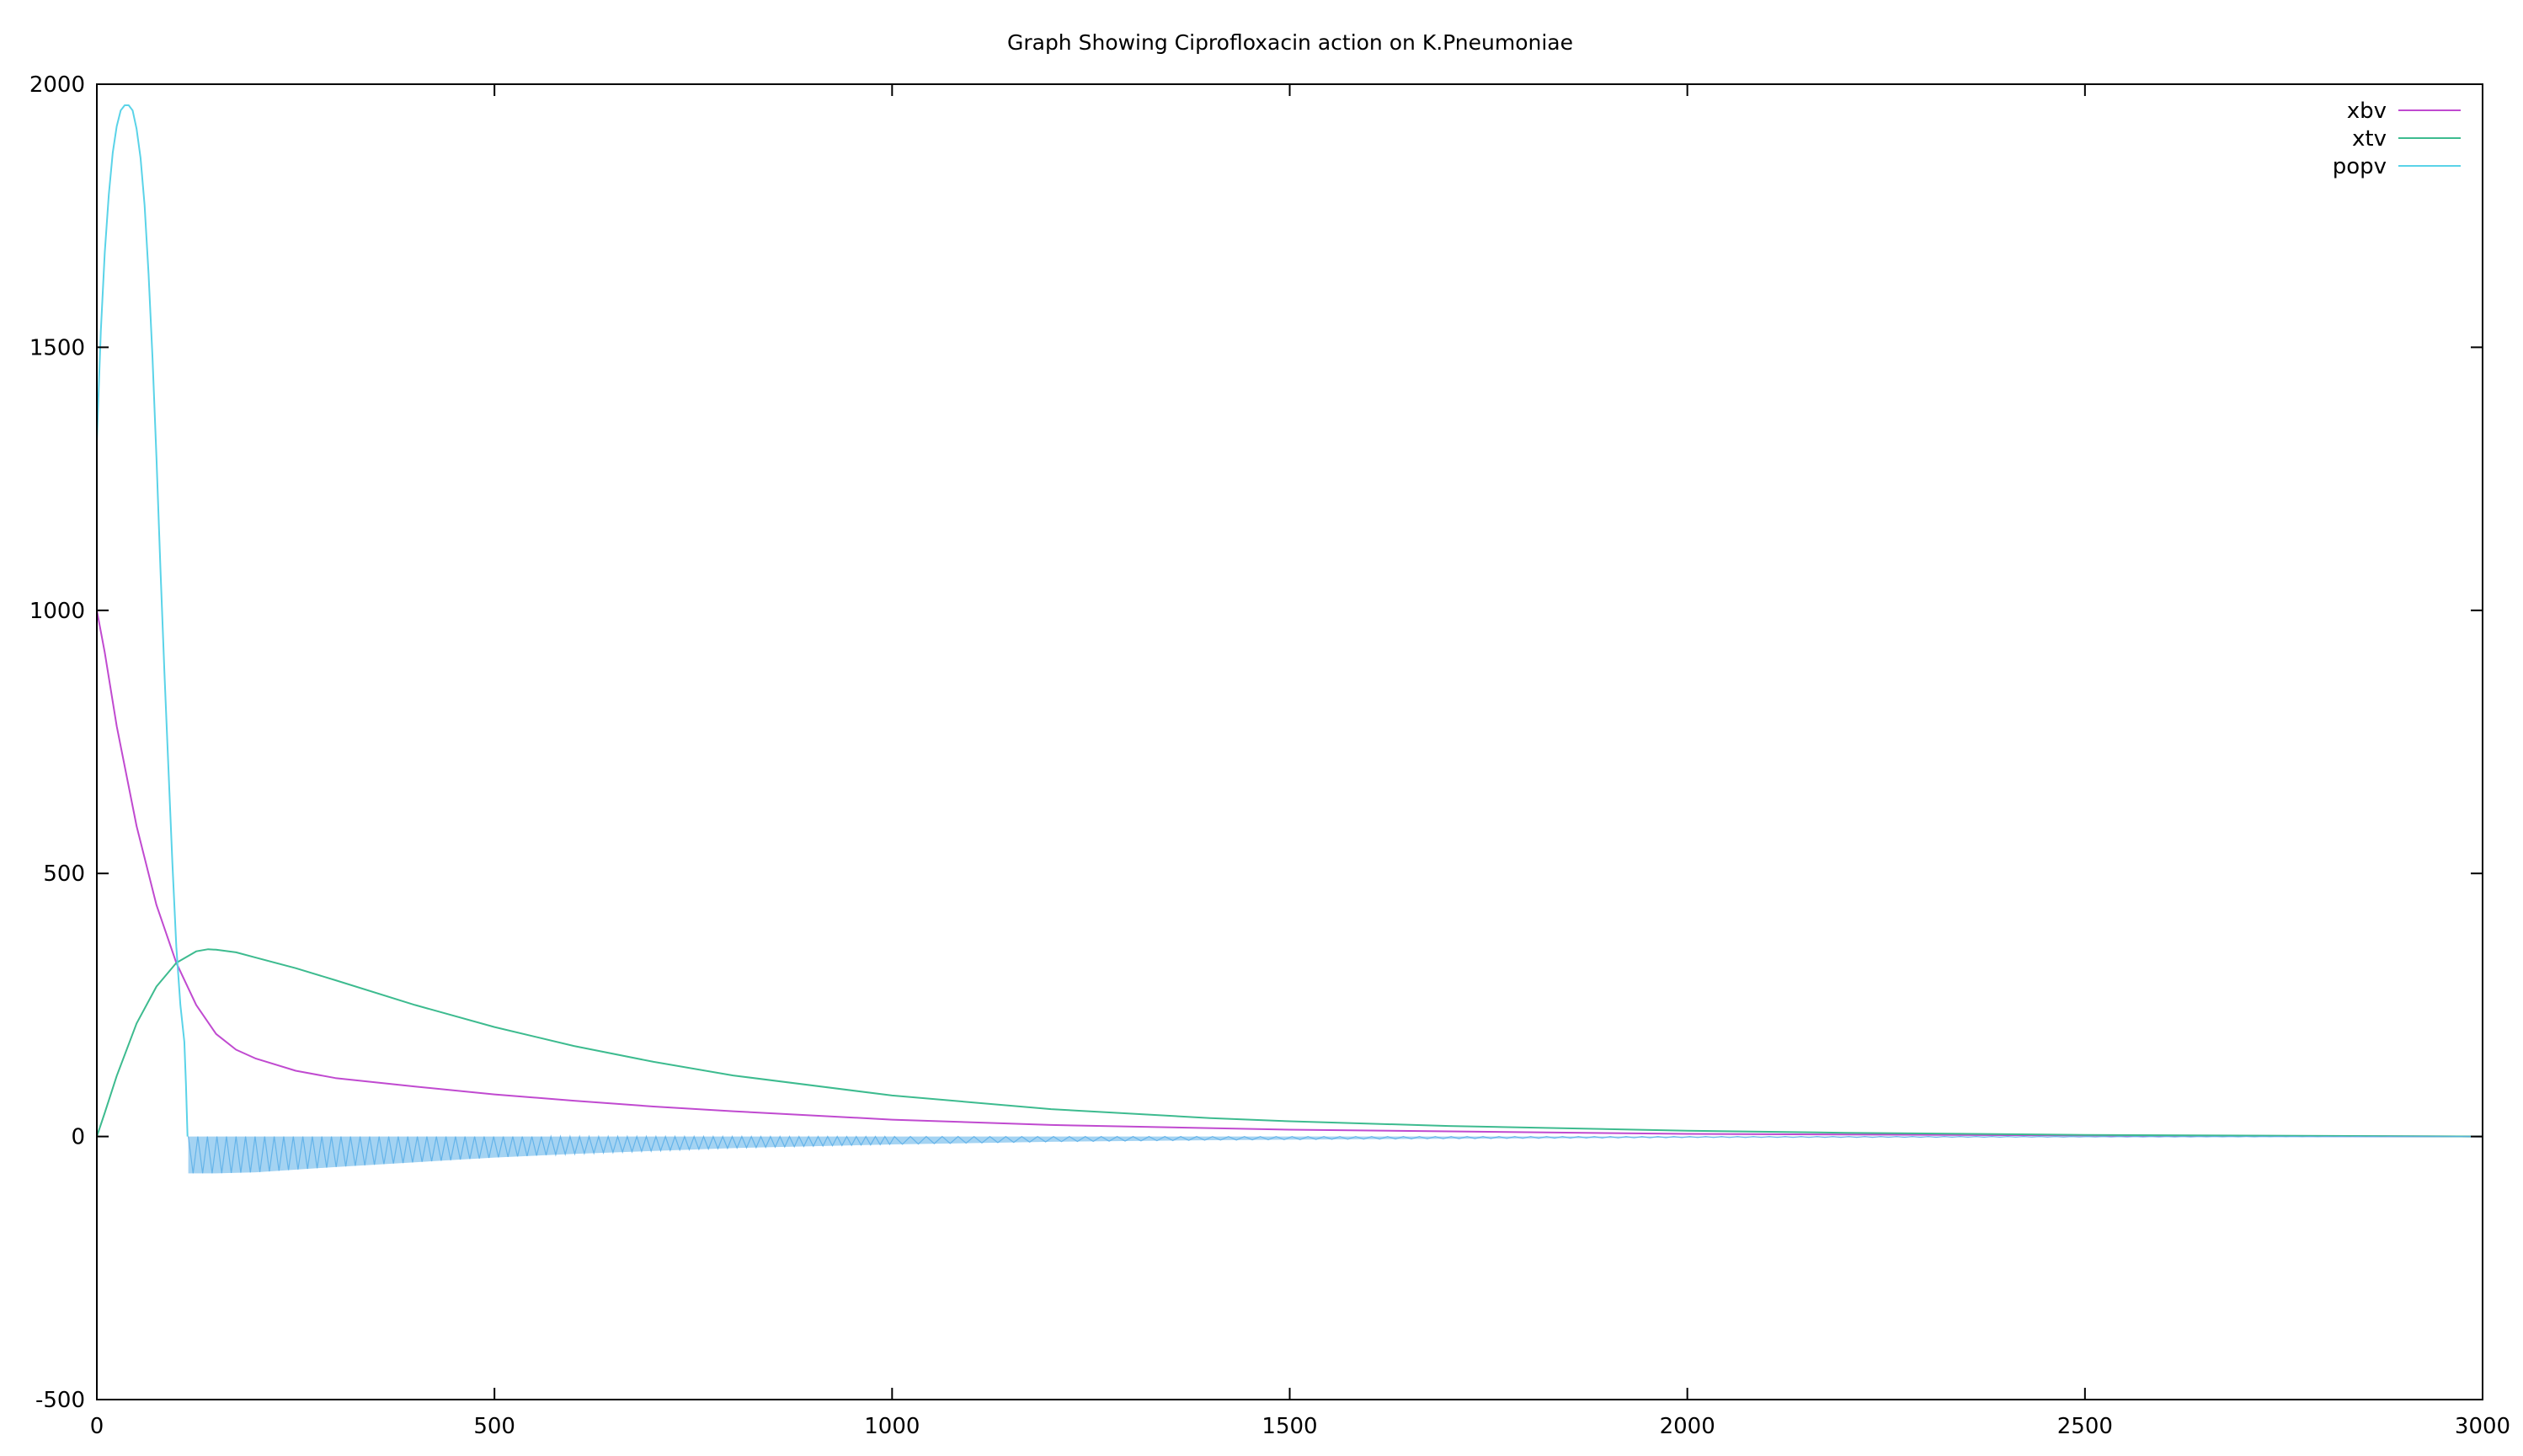 This screenshot has width=2523, height=1456. Describe the element at coordinates (57, 347) in the screenshot. I see `y-tick-label: 1500` at that location.